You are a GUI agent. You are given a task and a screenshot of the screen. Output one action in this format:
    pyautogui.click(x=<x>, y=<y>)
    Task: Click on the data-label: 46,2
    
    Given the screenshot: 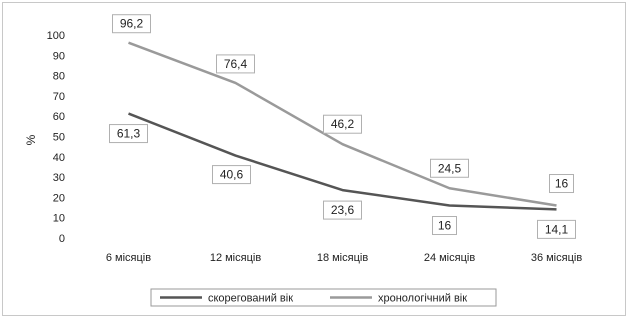 What is the action you would take?
    pyautogui.click(x=343, y=124)
    